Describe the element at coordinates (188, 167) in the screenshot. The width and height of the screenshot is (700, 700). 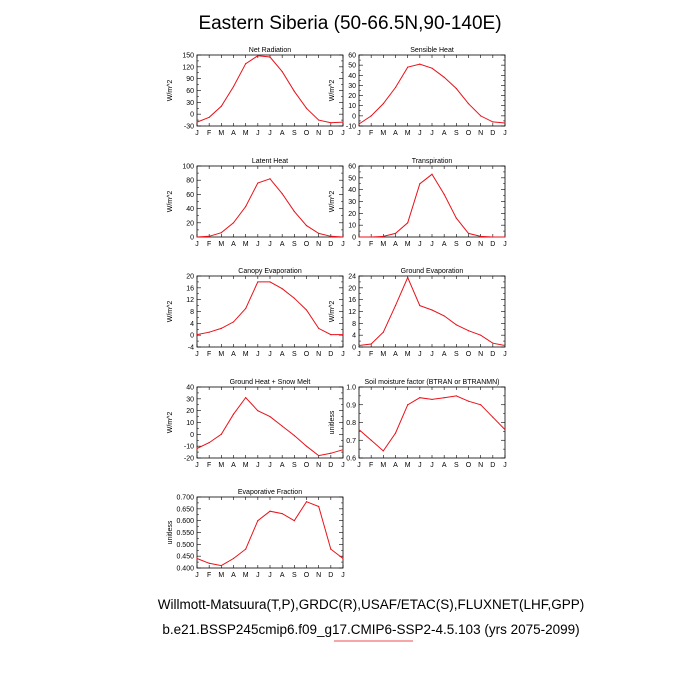
I see `y-tick-label: 100` at that location.